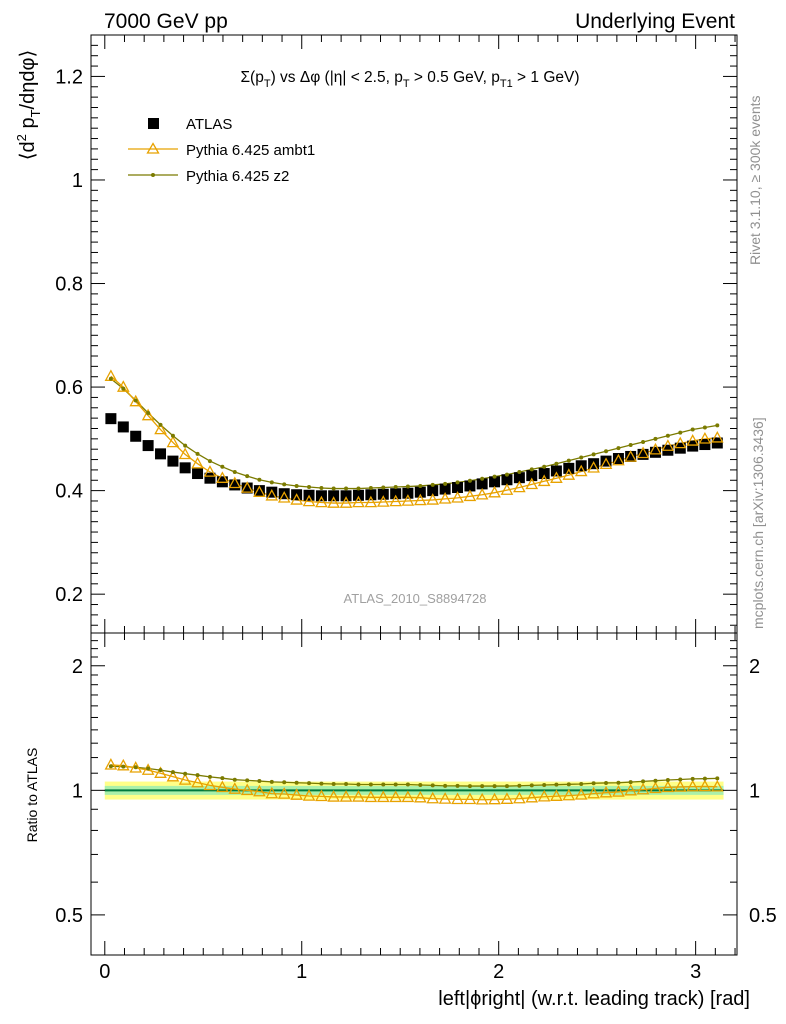 The width and height of the screenshot is (786, 1024). Describe the element at coordinates (153, 148) in the screenshot. I see `legend-ambt1-marker` at that location.